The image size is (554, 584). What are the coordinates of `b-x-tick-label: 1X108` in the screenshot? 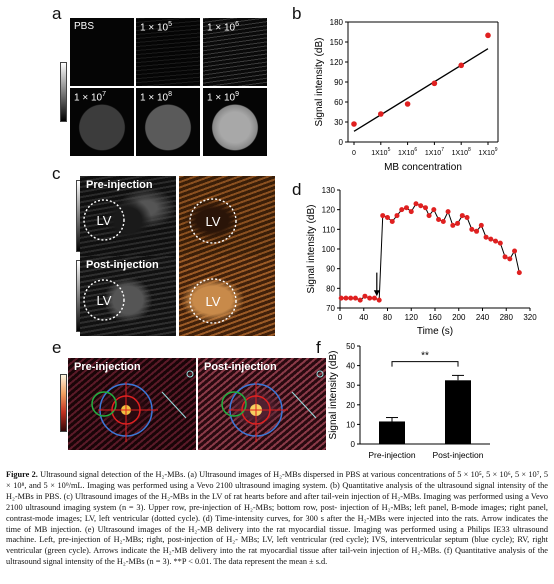 It's located at (461, 152).